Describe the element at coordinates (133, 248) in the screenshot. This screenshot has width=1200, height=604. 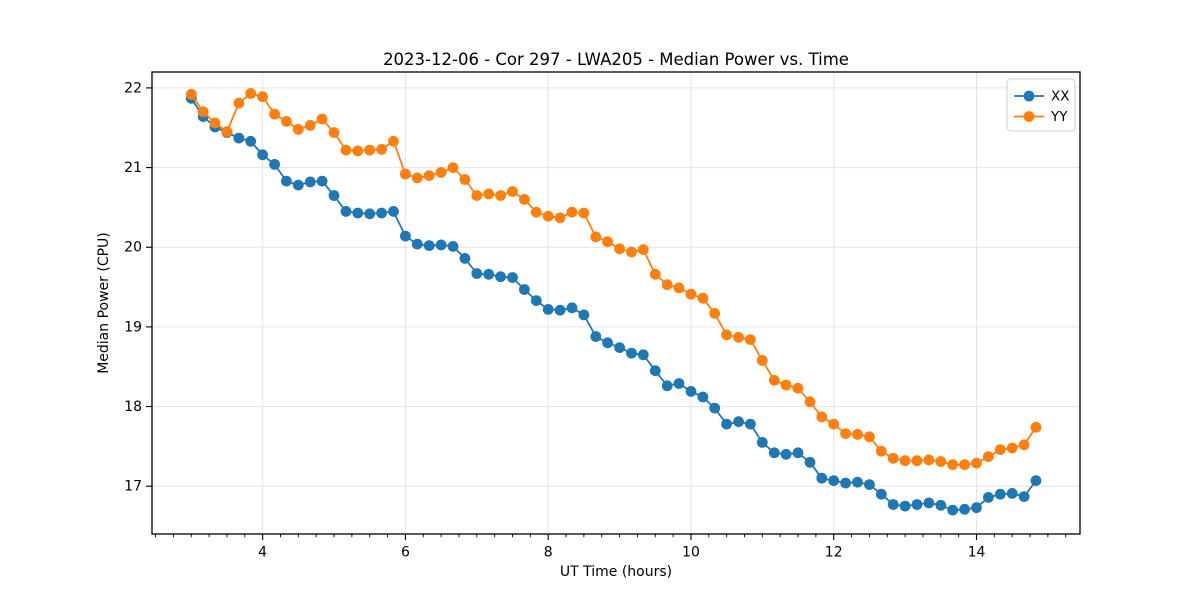
I see `y-tick-label: 20` at that location.